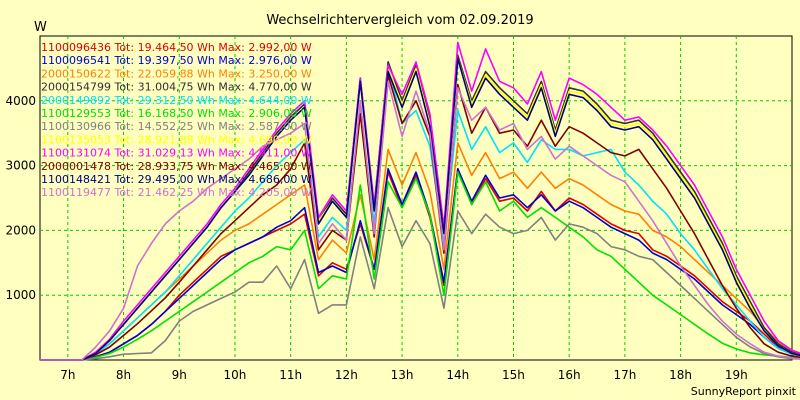 The image size is (800, 400). Describe the element at coordinates (457, 375) in the screenshot. I see `x-tick-label: 14h` at that location.